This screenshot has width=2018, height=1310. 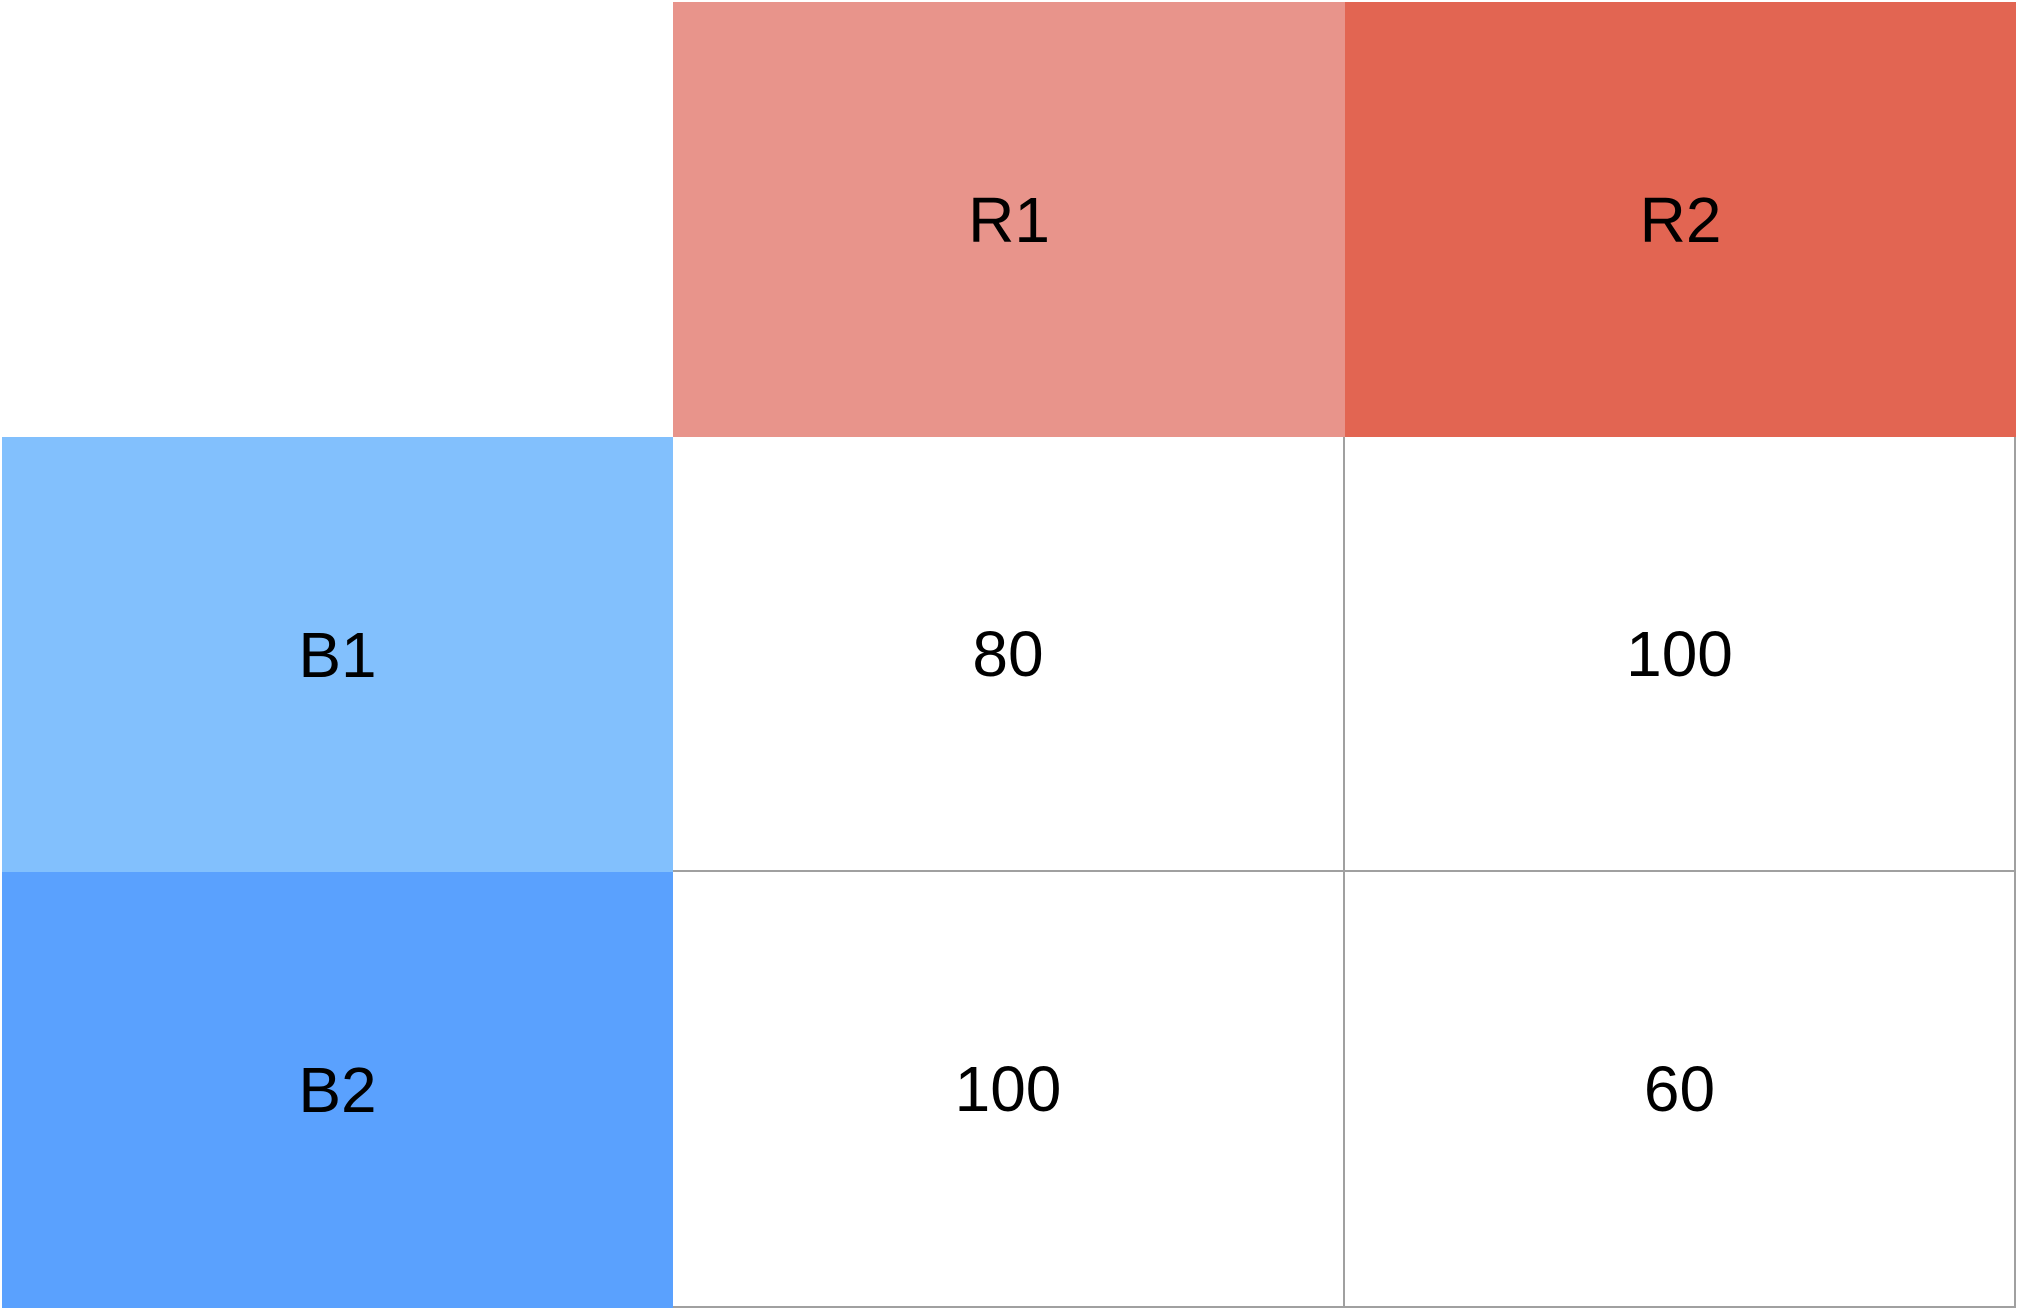 I want to click on payoff-cell-b2-r2: 60, so click(x=1680, y=1090).